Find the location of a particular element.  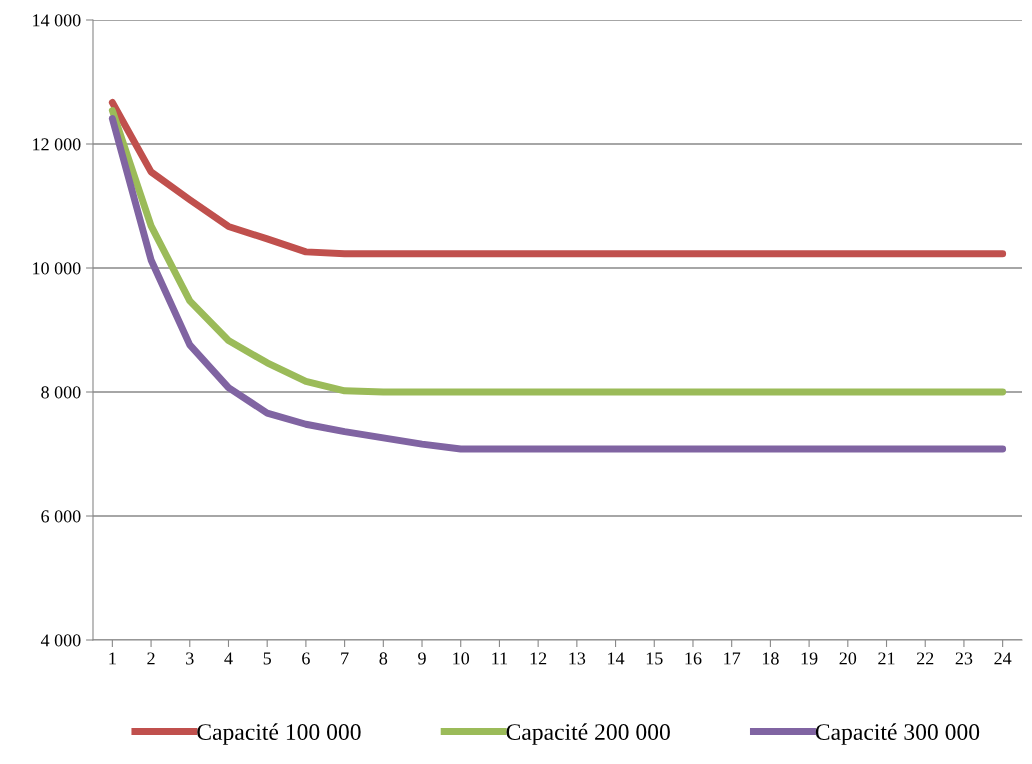

x-tick-label: 23 is located at coordinates (964, 658).